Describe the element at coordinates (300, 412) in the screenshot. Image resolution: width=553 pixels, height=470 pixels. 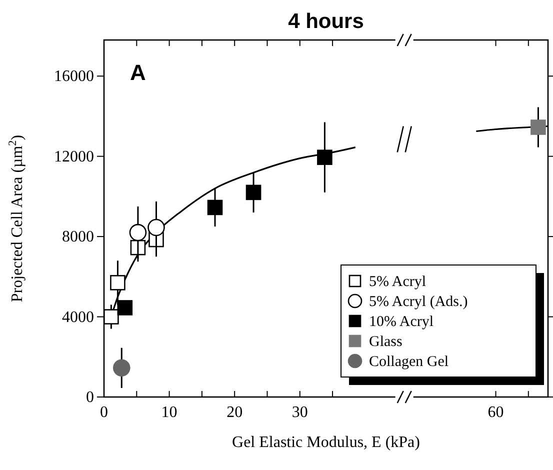
I see `x-tick-label: 30` at that location.